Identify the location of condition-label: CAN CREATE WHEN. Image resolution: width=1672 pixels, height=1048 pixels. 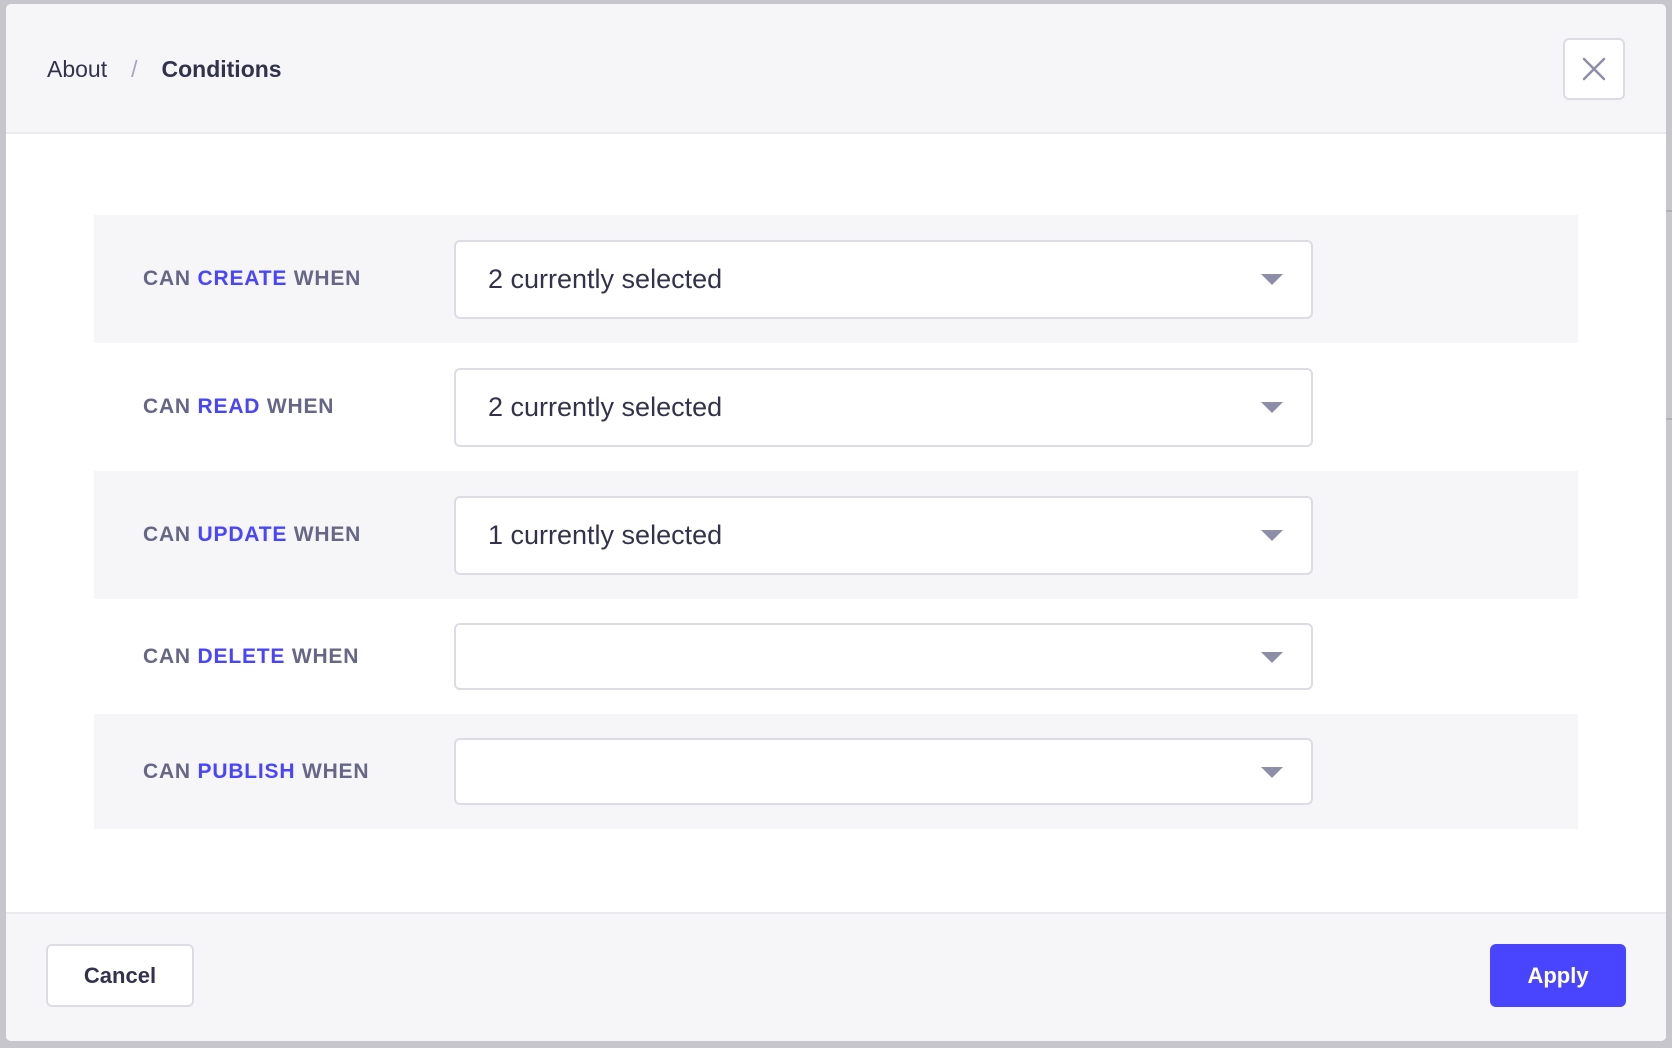
(252, 278).